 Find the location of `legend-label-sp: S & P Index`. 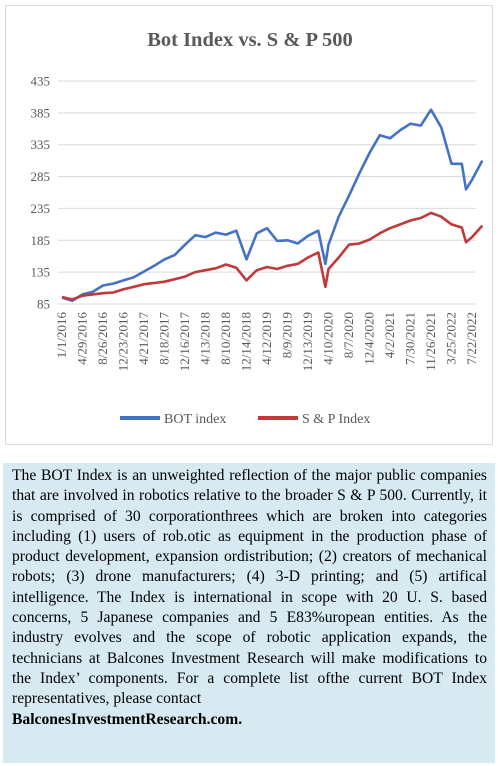

legend-label-sp: S & P Index is located at coordinates (336, 419).